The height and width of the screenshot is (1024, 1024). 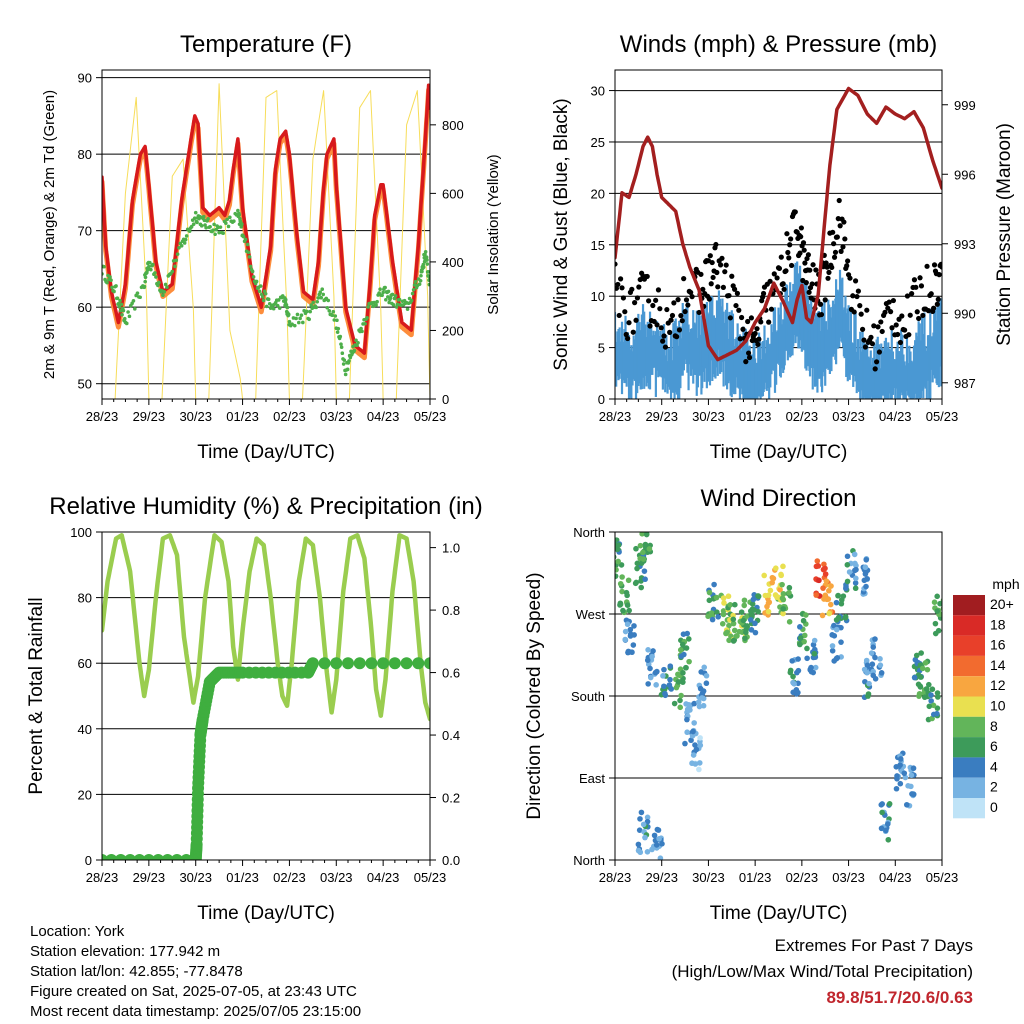 What do you see at coordinates (85, 384) in the screenshot?
I see `y-tick-label: 50` at bounding box center [85, 384].